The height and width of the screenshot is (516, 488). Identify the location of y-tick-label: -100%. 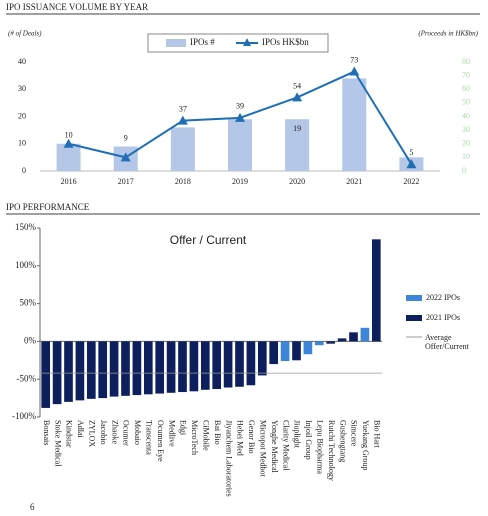
(24, 416).